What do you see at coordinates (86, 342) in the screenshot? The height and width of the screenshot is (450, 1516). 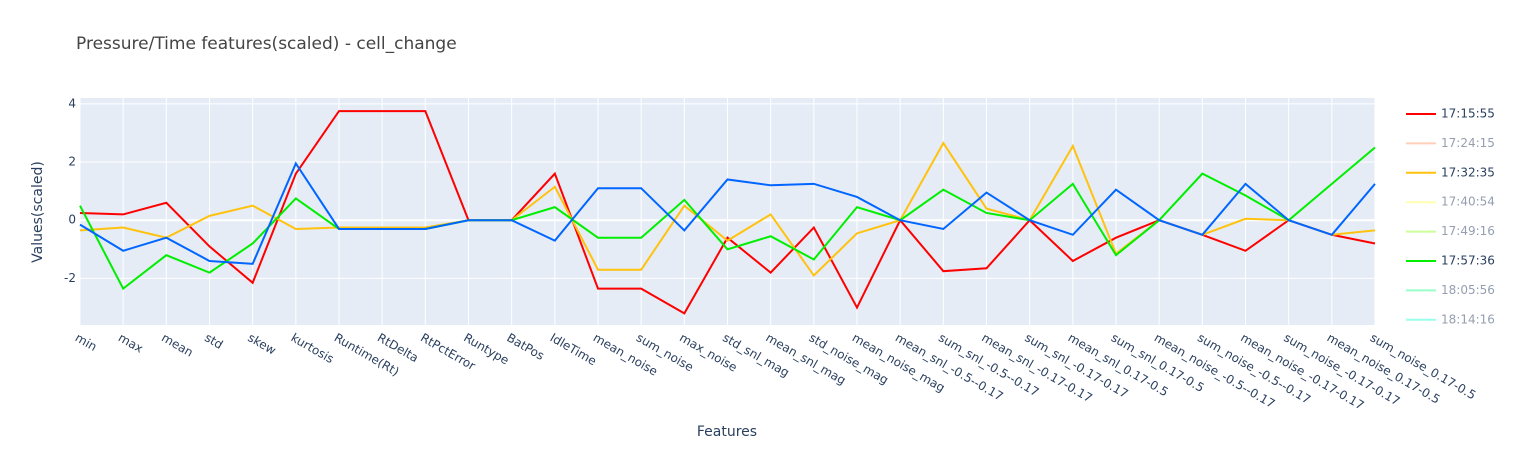 I see `x-tick-label: min` at bounding box center [86, 342].